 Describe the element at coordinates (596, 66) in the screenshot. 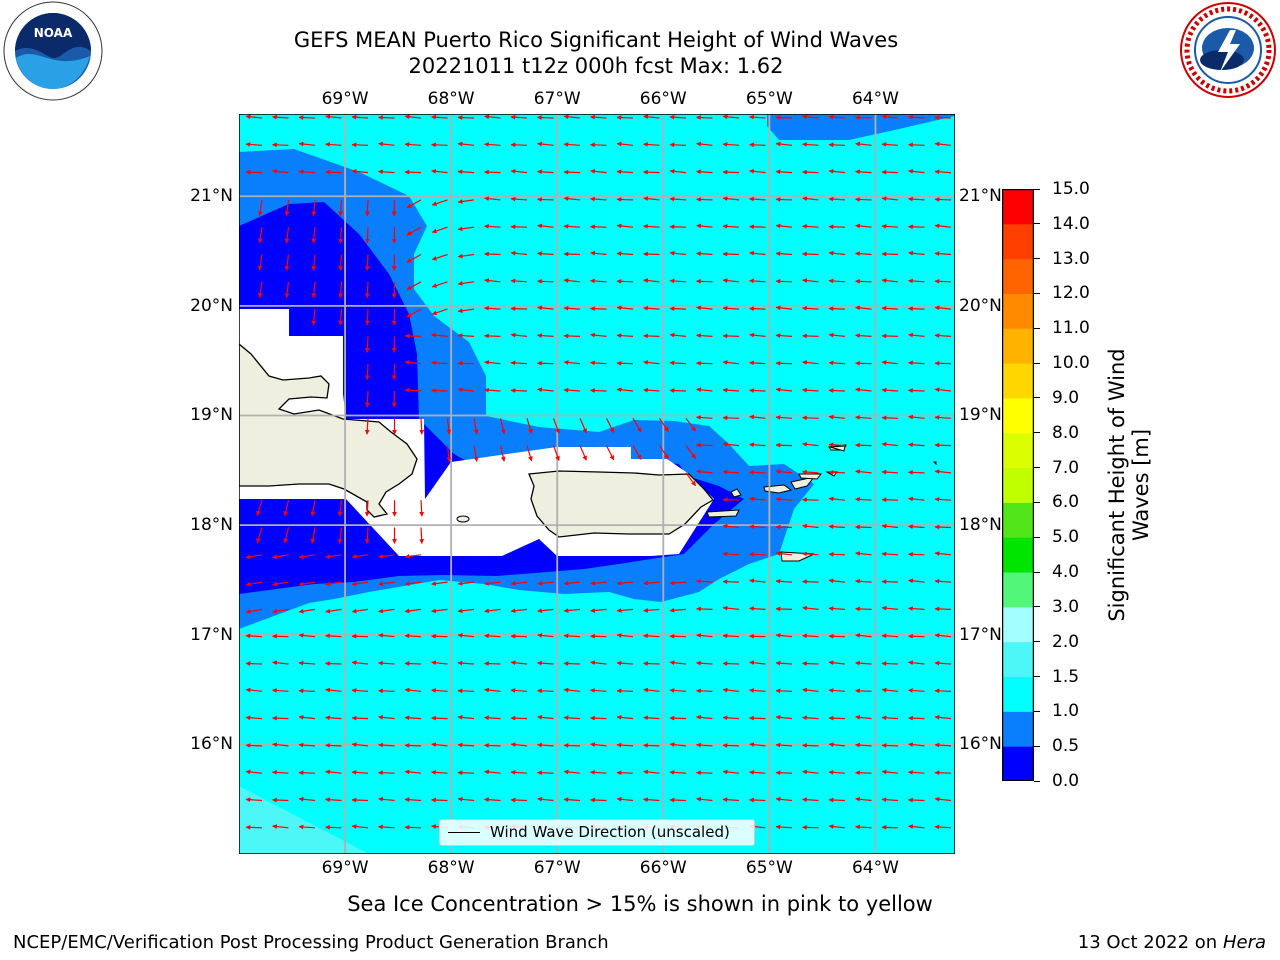

I see `title-line-2: 20221011 t12z 000h fcst Max: 1.62` at that location.